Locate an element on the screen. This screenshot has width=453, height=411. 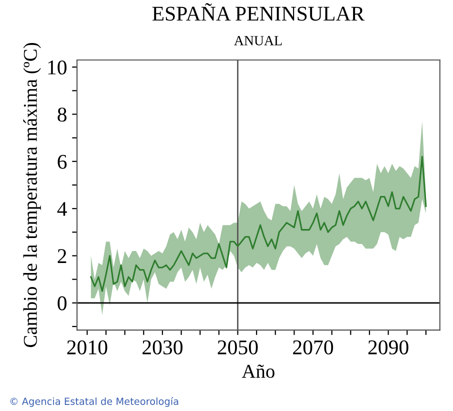
text: © Agencia Estatal de Meteorología is located at coordinates (94, 402).